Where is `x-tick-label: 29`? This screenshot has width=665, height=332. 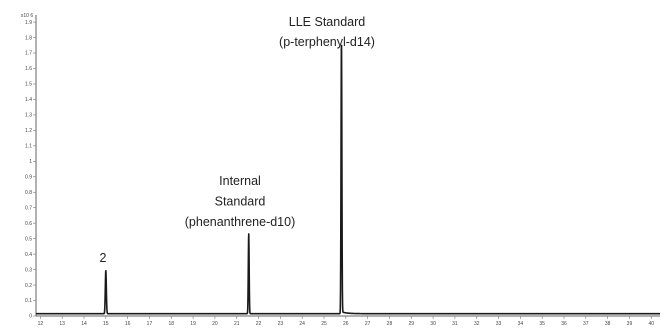 x-tick-label: 29 is located at coordinates (411, 324).